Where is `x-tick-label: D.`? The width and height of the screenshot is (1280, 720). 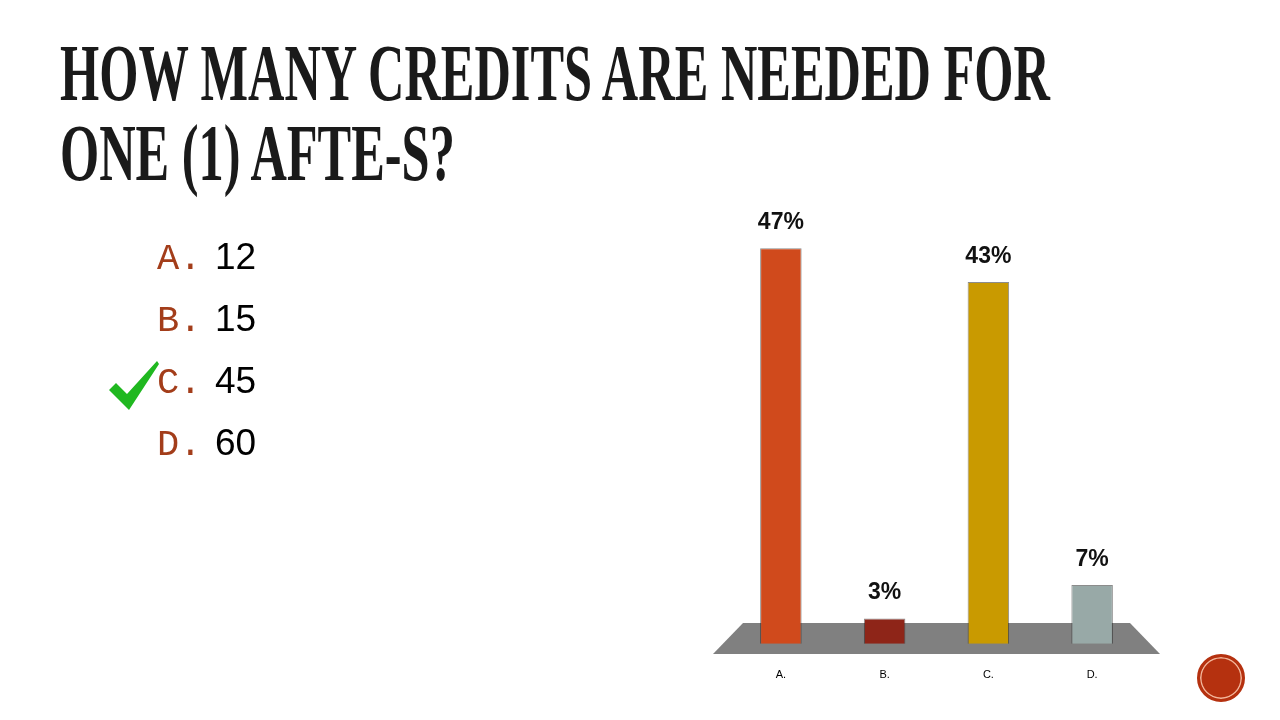 x-tick-label: D. is located at coordinates (1092, 674).